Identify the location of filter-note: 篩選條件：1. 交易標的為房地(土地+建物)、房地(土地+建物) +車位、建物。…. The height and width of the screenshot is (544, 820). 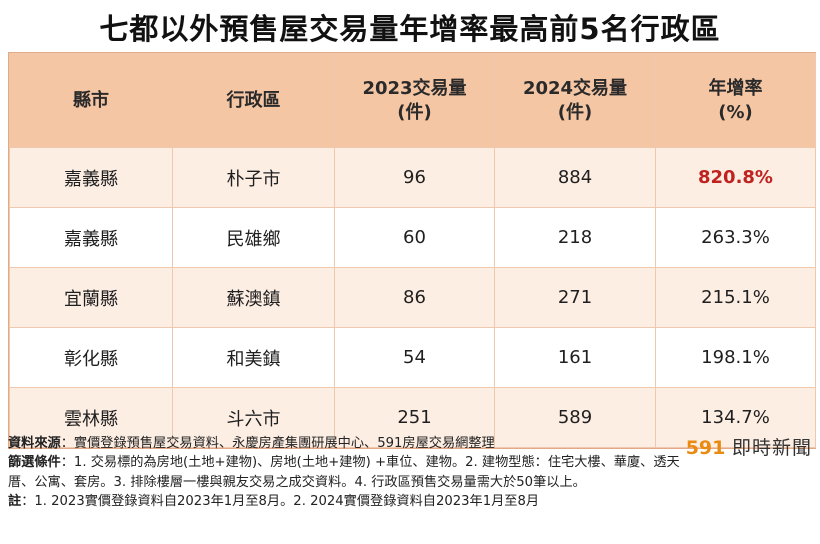
(344, 472).